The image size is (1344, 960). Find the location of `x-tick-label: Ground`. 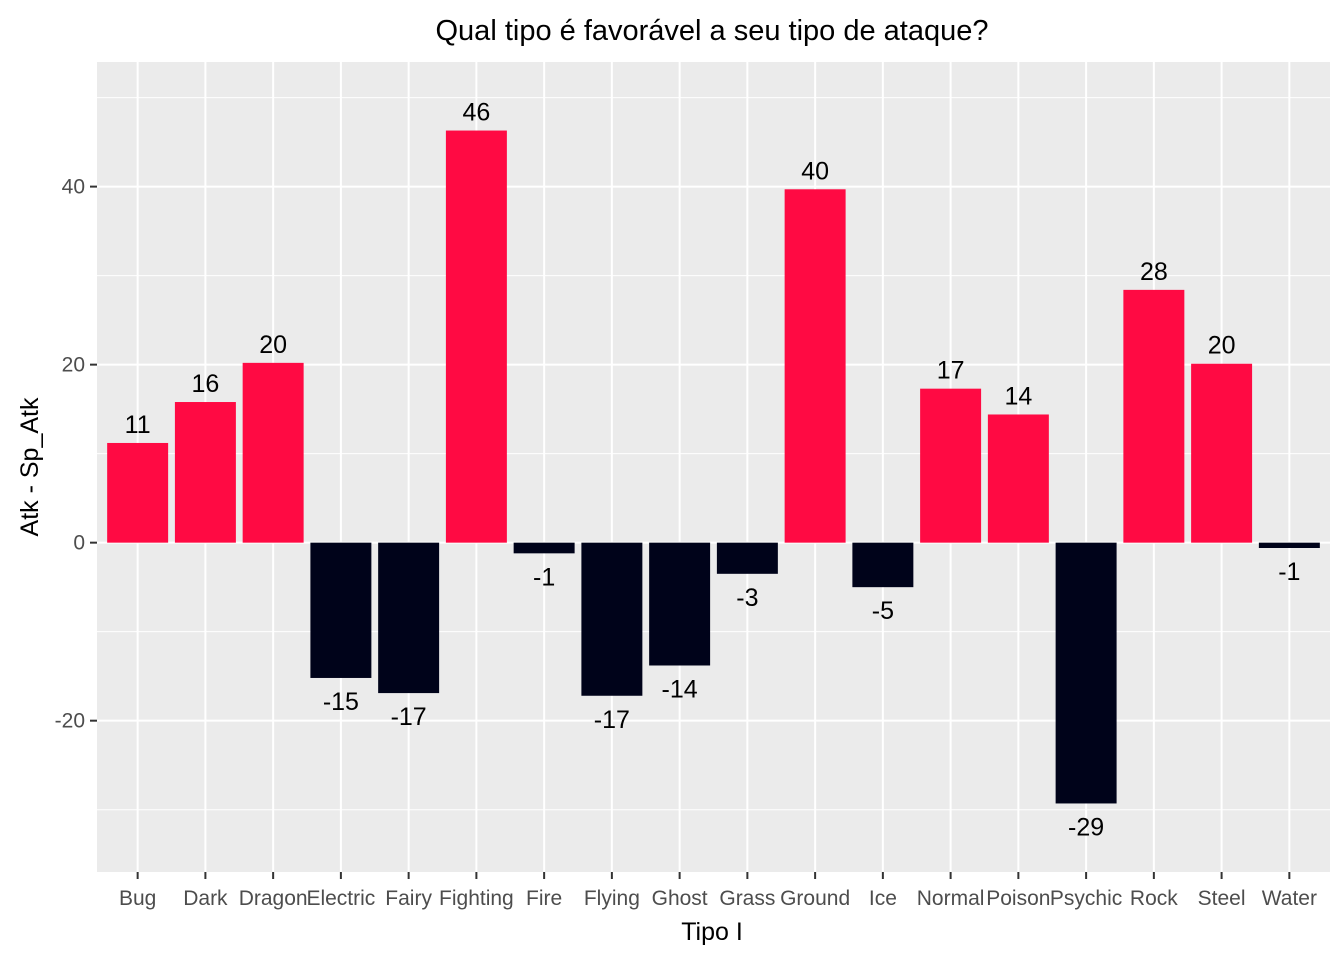

x-tick-label: Ground is located at coordinates (815, 898).